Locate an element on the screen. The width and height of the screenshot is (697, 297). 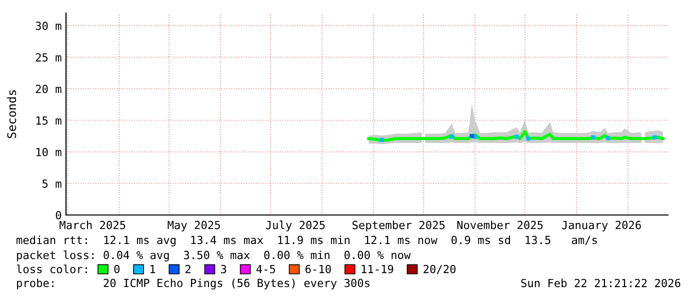
y-axis-title: Seconds is located at coordinates (11, 114).